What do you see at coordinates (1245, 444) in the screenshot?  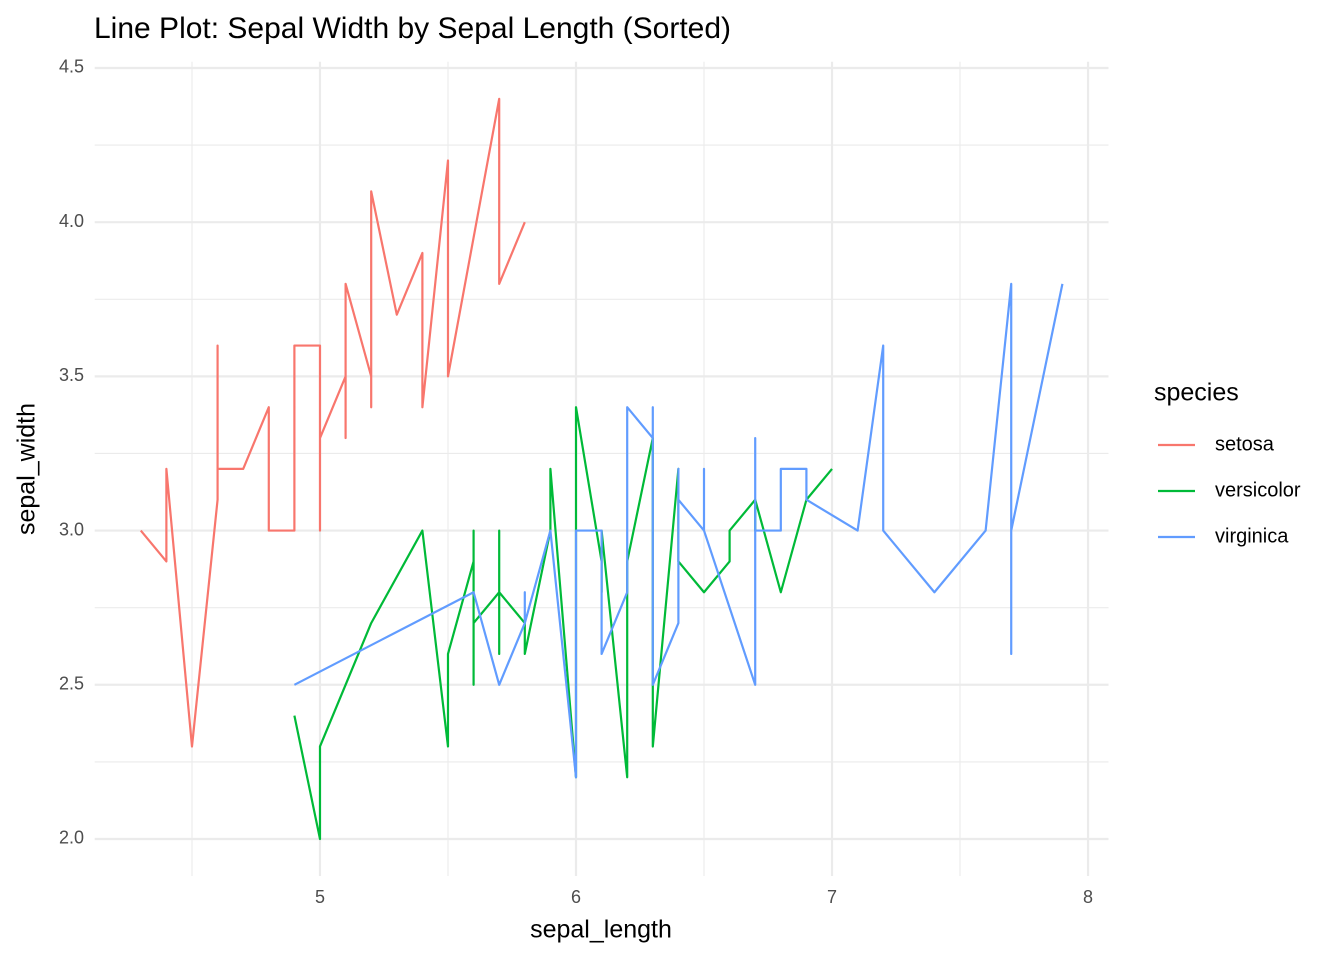 I see `legend-label: setosa` at bounding box center [1245, 444].